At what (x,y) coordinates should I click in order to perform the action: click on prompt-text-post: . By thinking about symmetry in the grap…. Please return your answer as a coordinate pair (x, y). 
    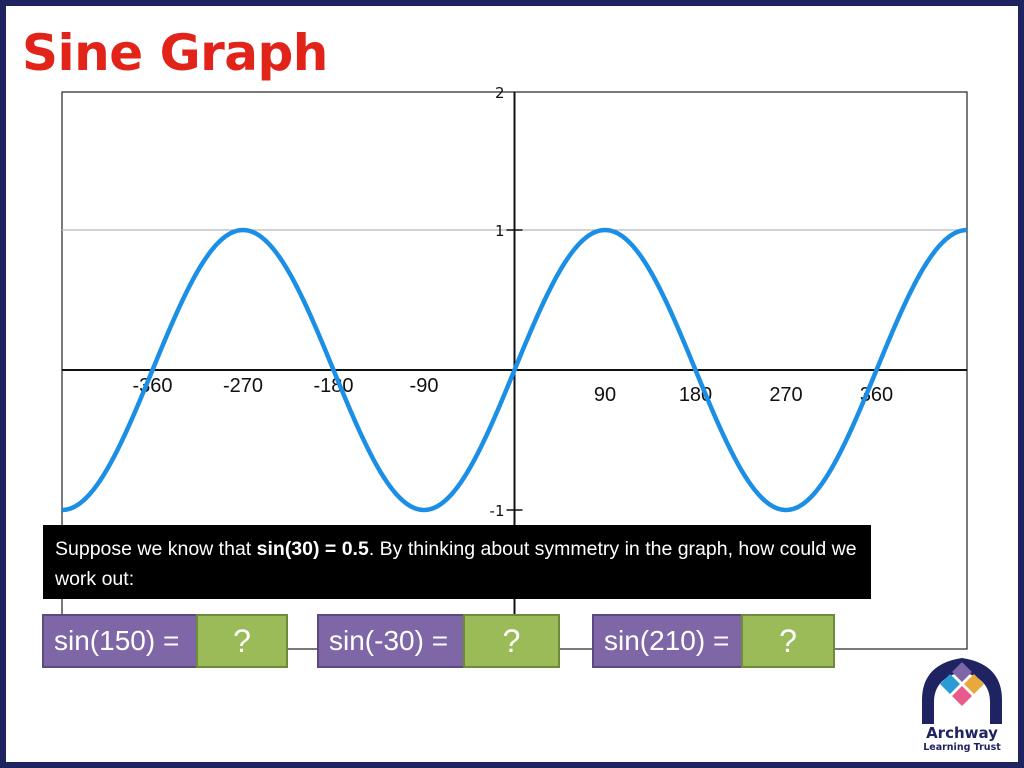
    Looking at the image, I should click on (456, 564).